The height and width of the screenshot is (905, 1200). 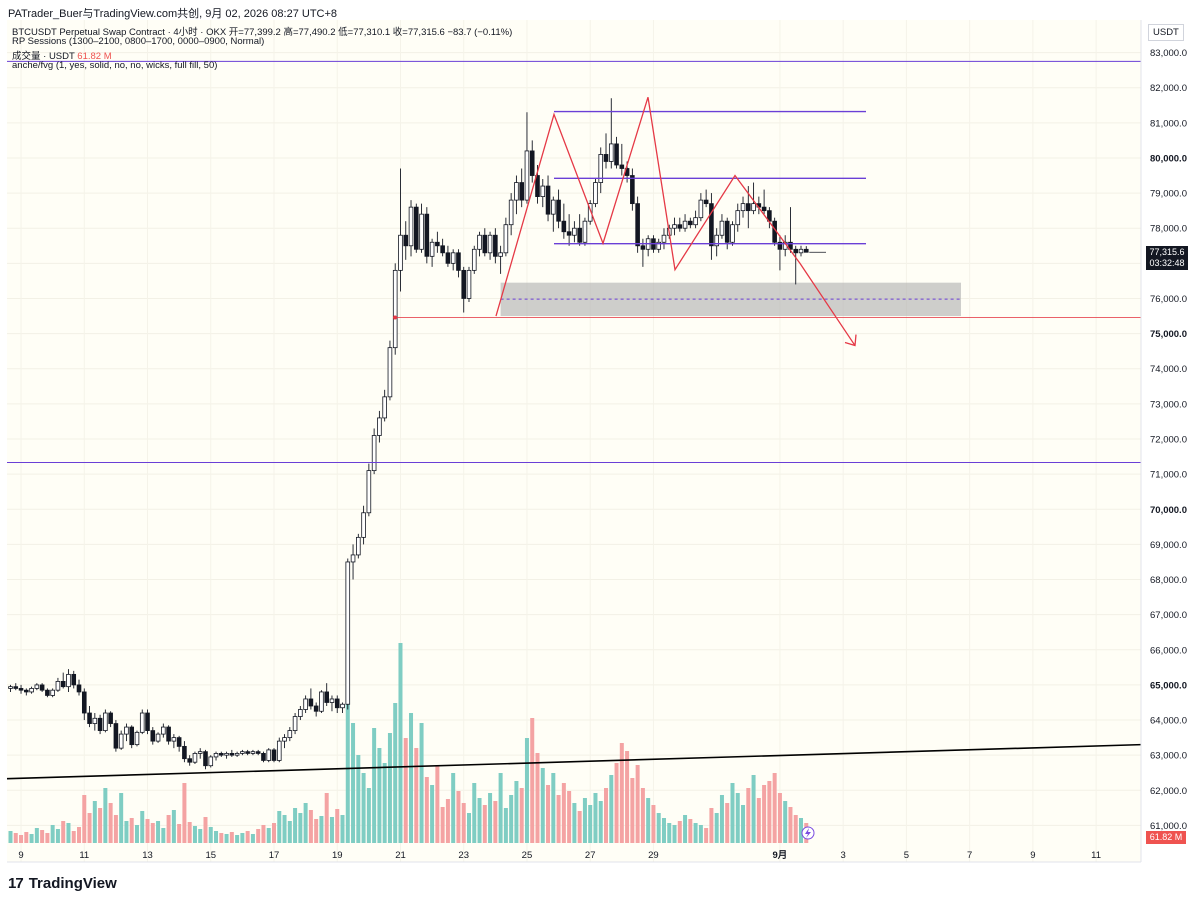 What do you see at coordinates (84, 855) in the screenshot?
I see `time-tick-label: 11` at bounding box center [84, 855].